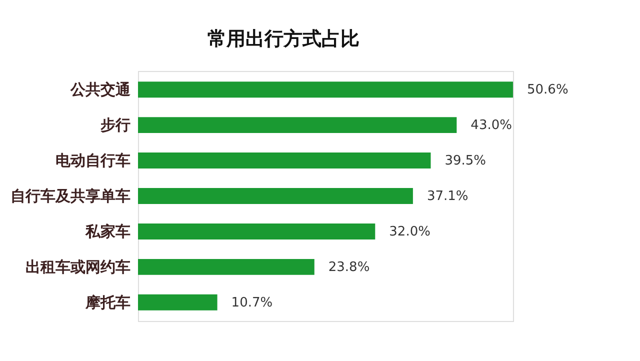  What do you see at coordinates (252, 302) in the screenshot?
I see `data-label: 10.7%` at bounding box center [252, 302].